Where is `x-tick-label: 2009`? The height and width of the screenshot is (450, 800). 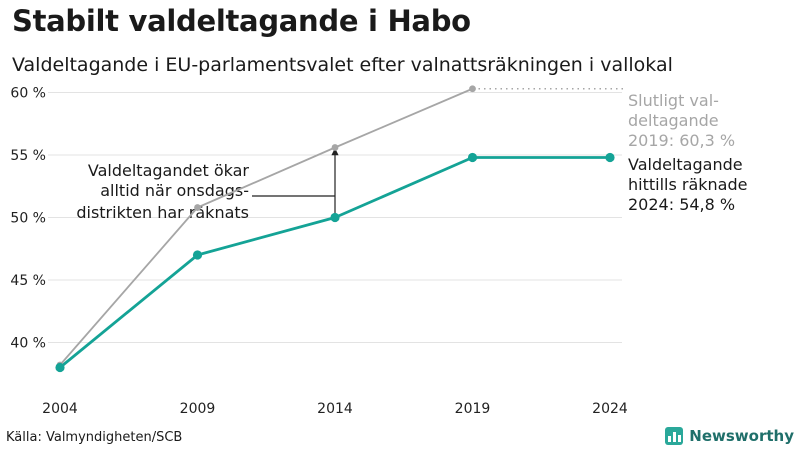
x-tick-label: 2009 is located at coordinates (198, 409).